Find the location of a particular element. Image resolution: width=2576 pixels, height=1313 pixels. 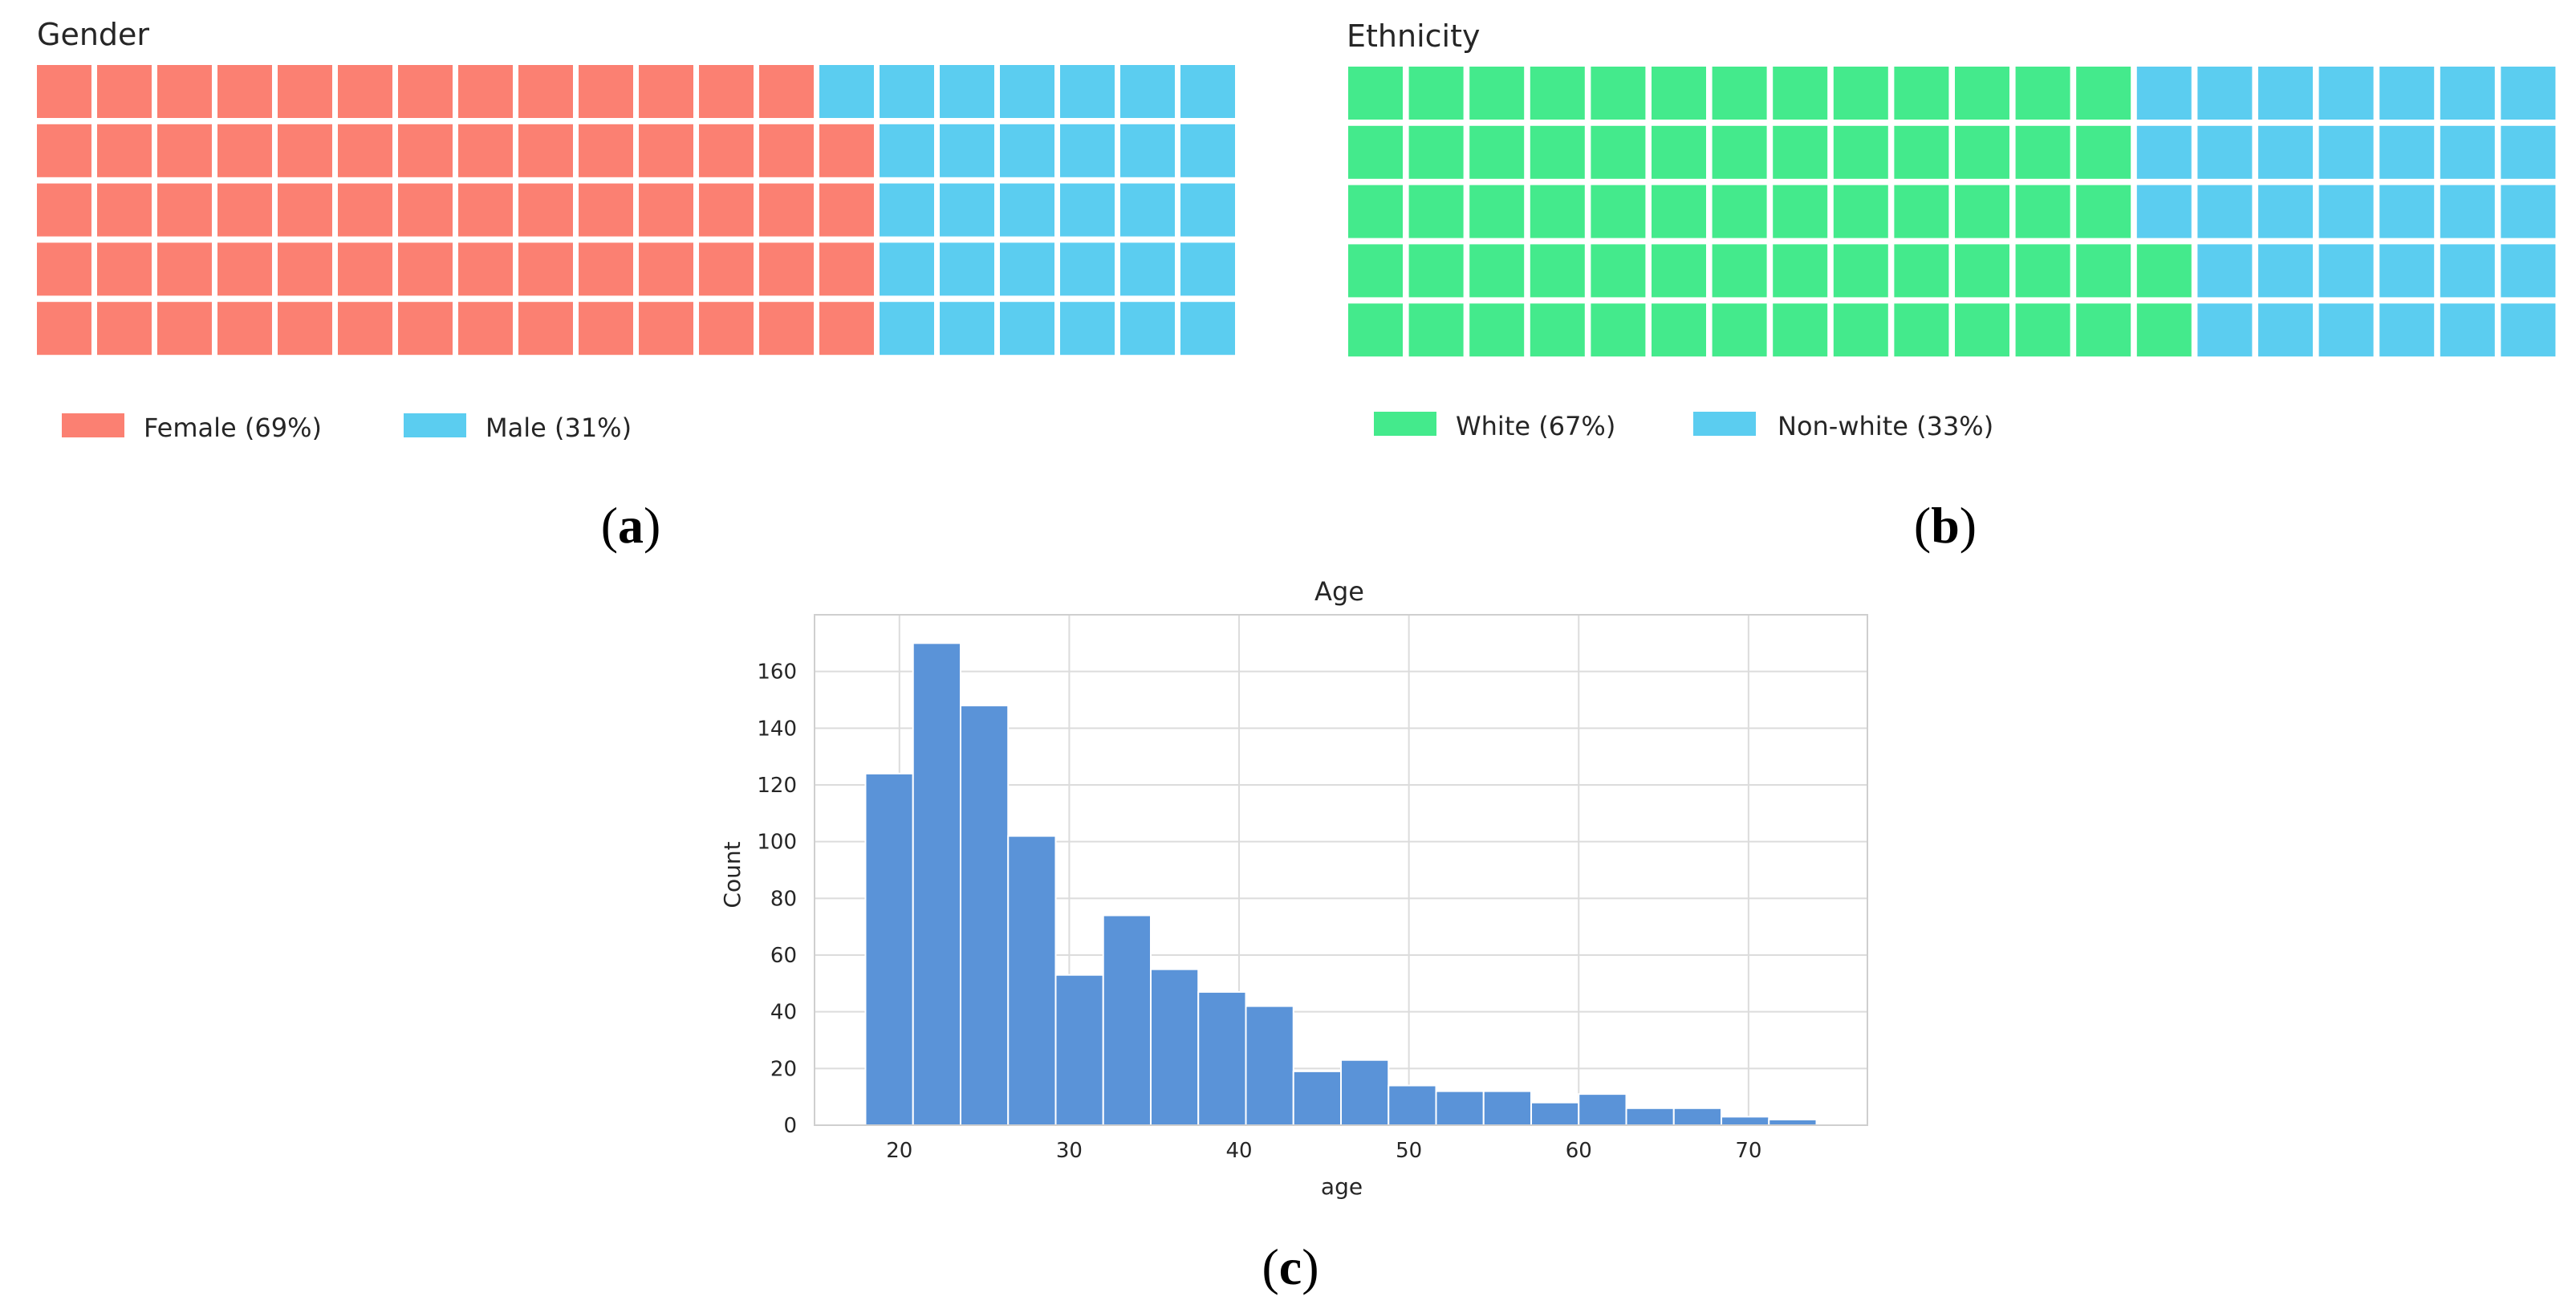

legend-swatch-non-white is located at coordinates (1724, 424).